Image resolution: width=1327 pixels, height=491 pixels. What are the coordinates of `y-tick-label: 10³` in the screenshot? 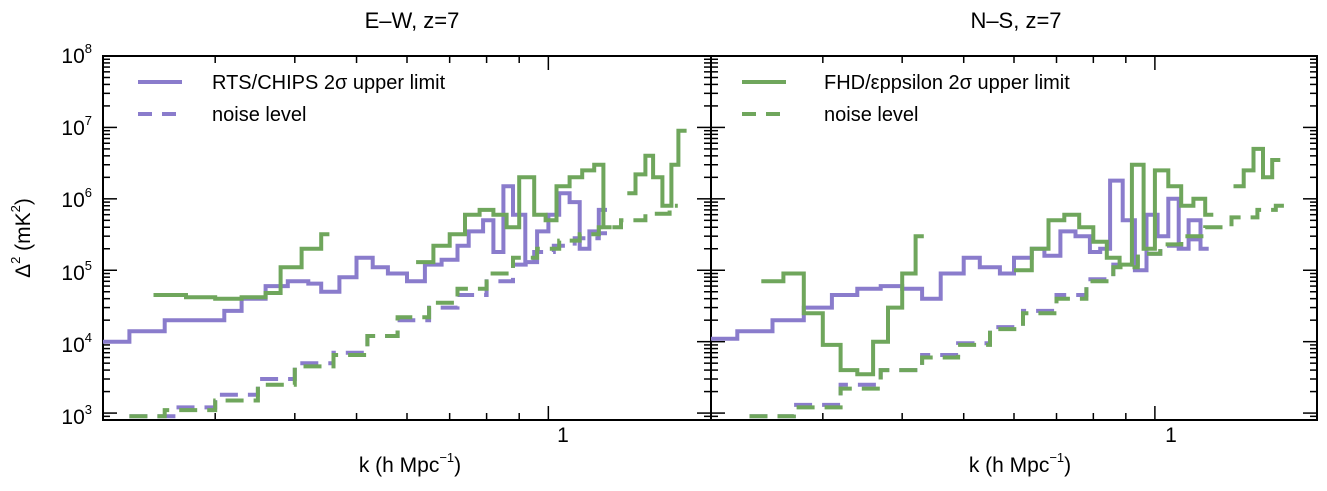 It's located at (76, 415).